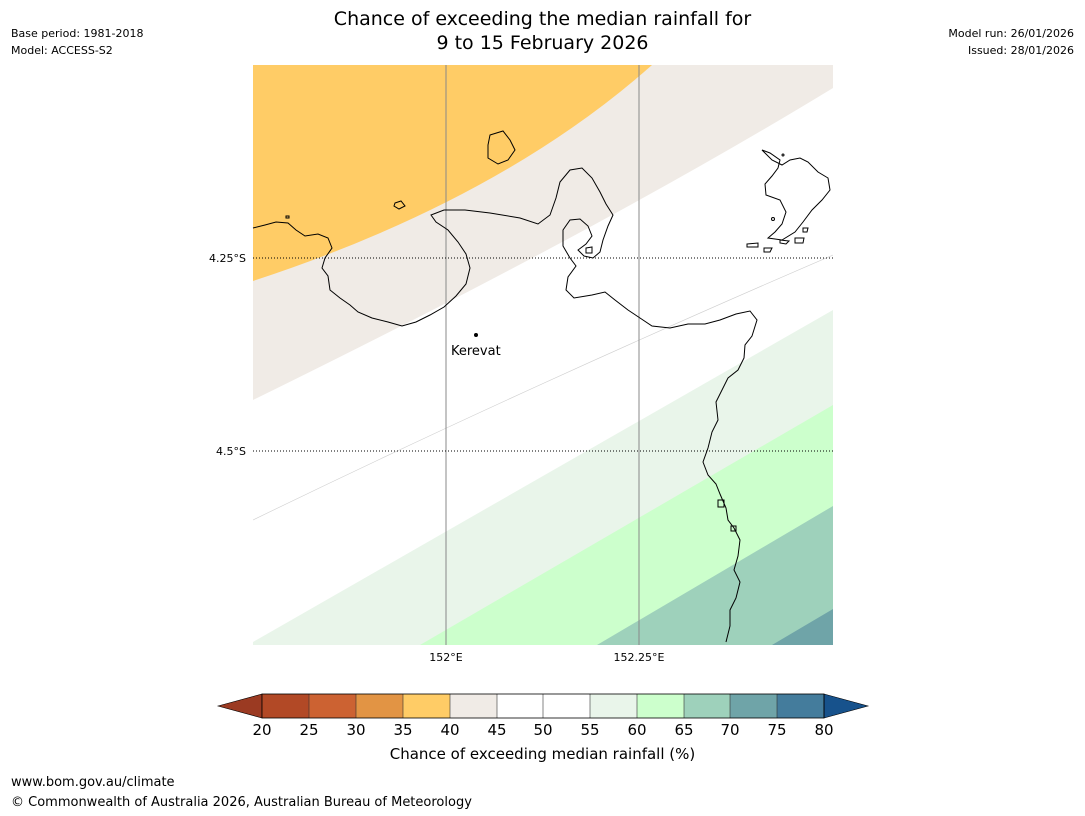 The width and height of the screenshot is (1085, 816). I want to click on colorbar-tick: 65, so click(683, 730).